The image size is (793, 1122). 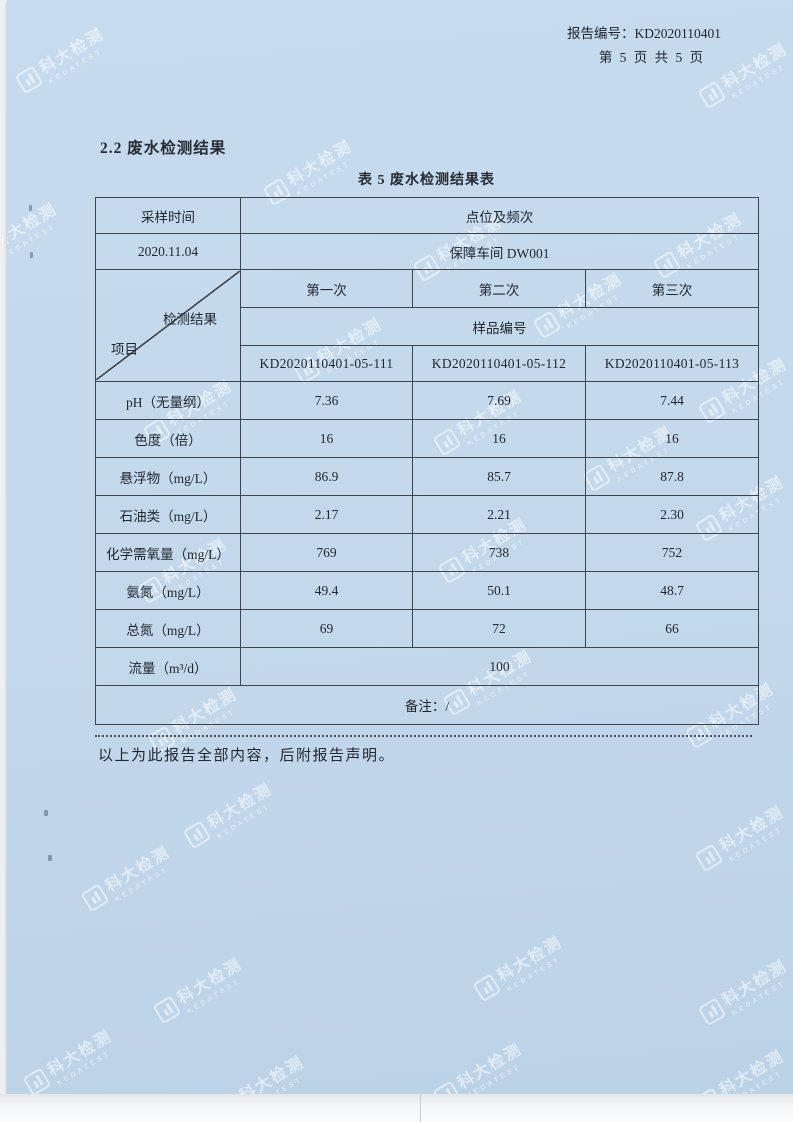 I want to click on sampling-time-label: 采样时间, so click(x=168, y=215).